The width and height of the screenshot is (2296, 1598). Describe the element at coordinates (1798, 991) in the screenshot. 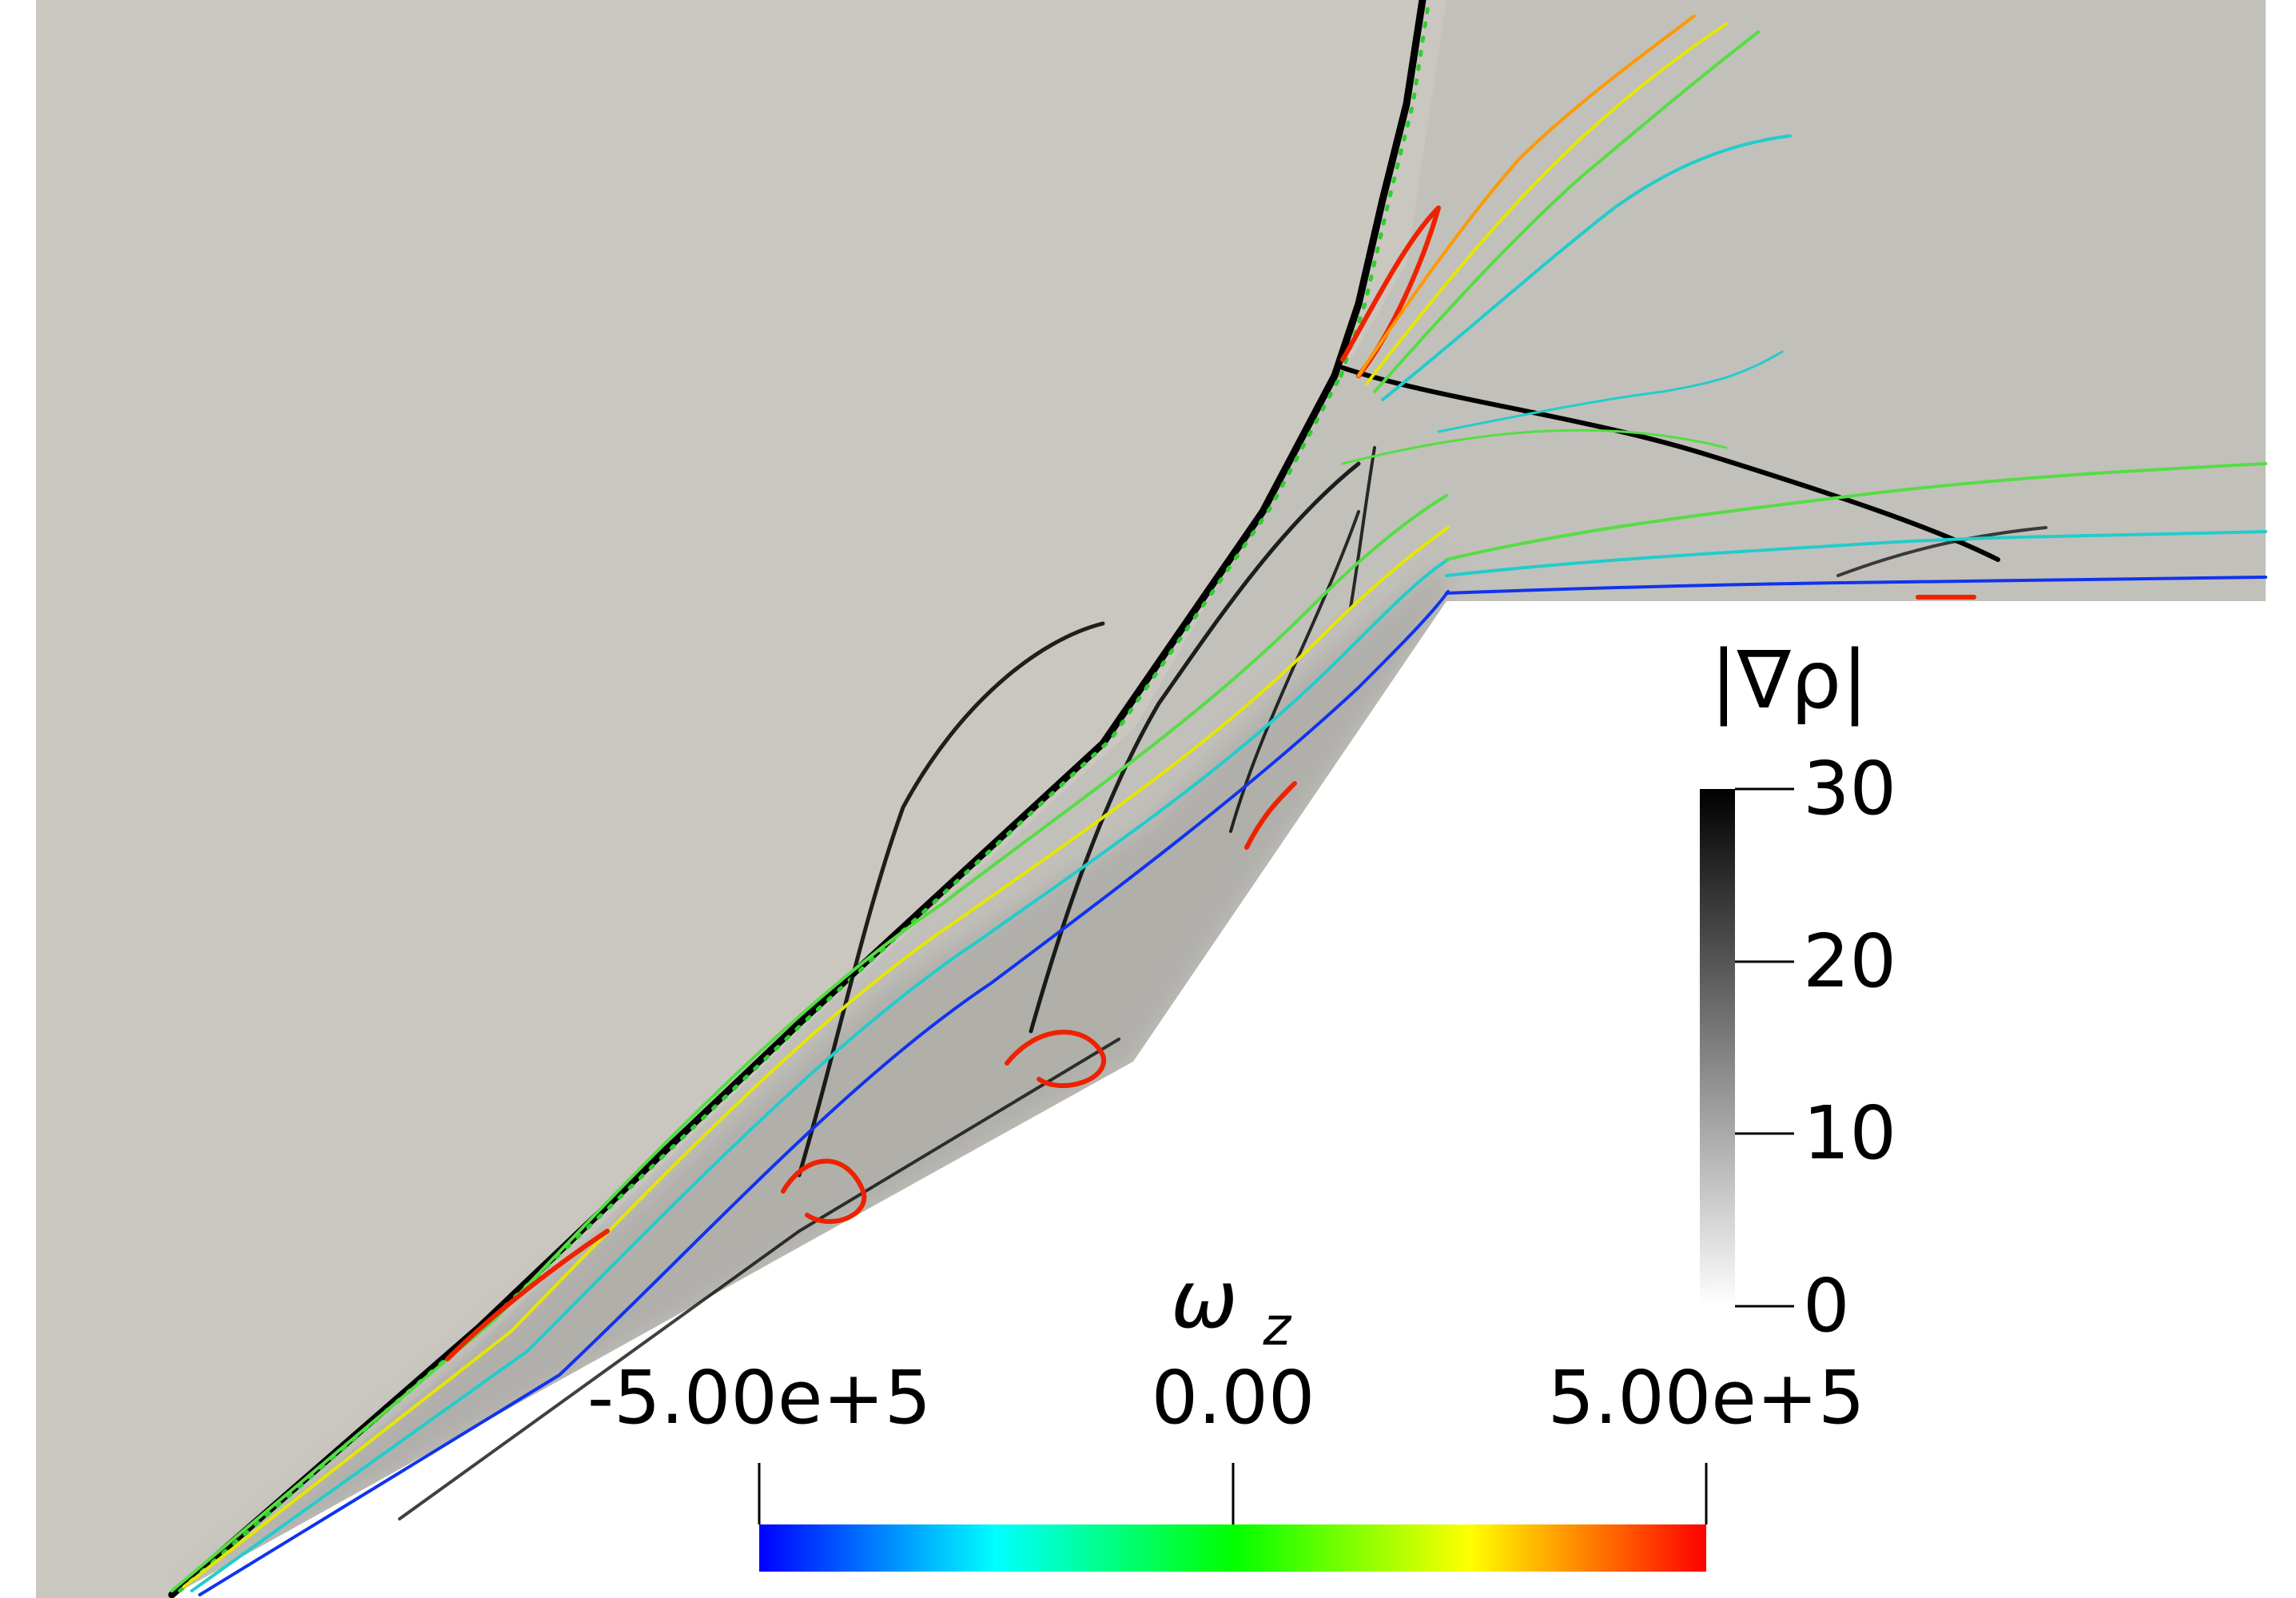

I see `density-gradient-colorbar: |∇ρ| 30 20 10 0` at that location.